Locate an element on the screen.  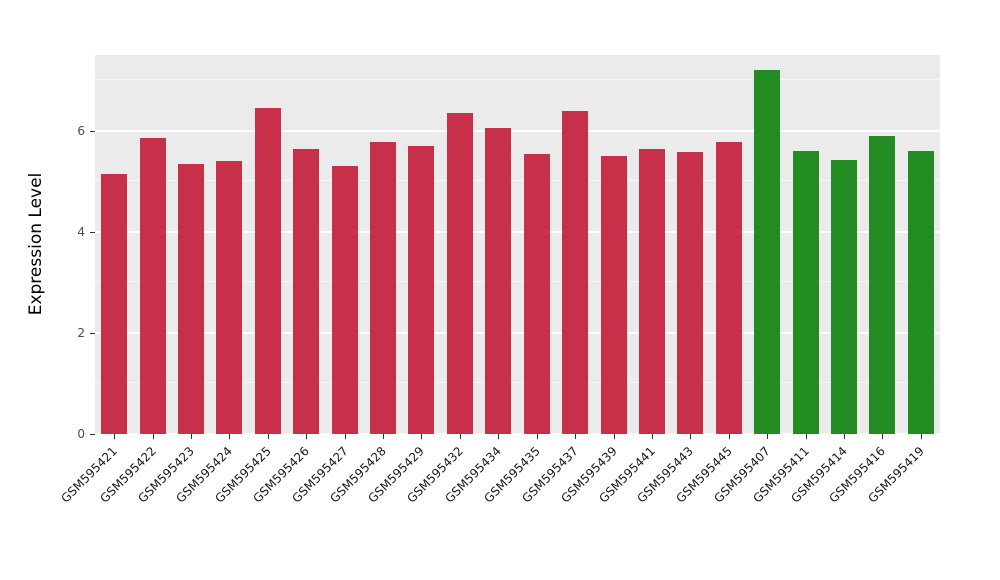
bar-GSM595421 is located at coordinates (114, 303).